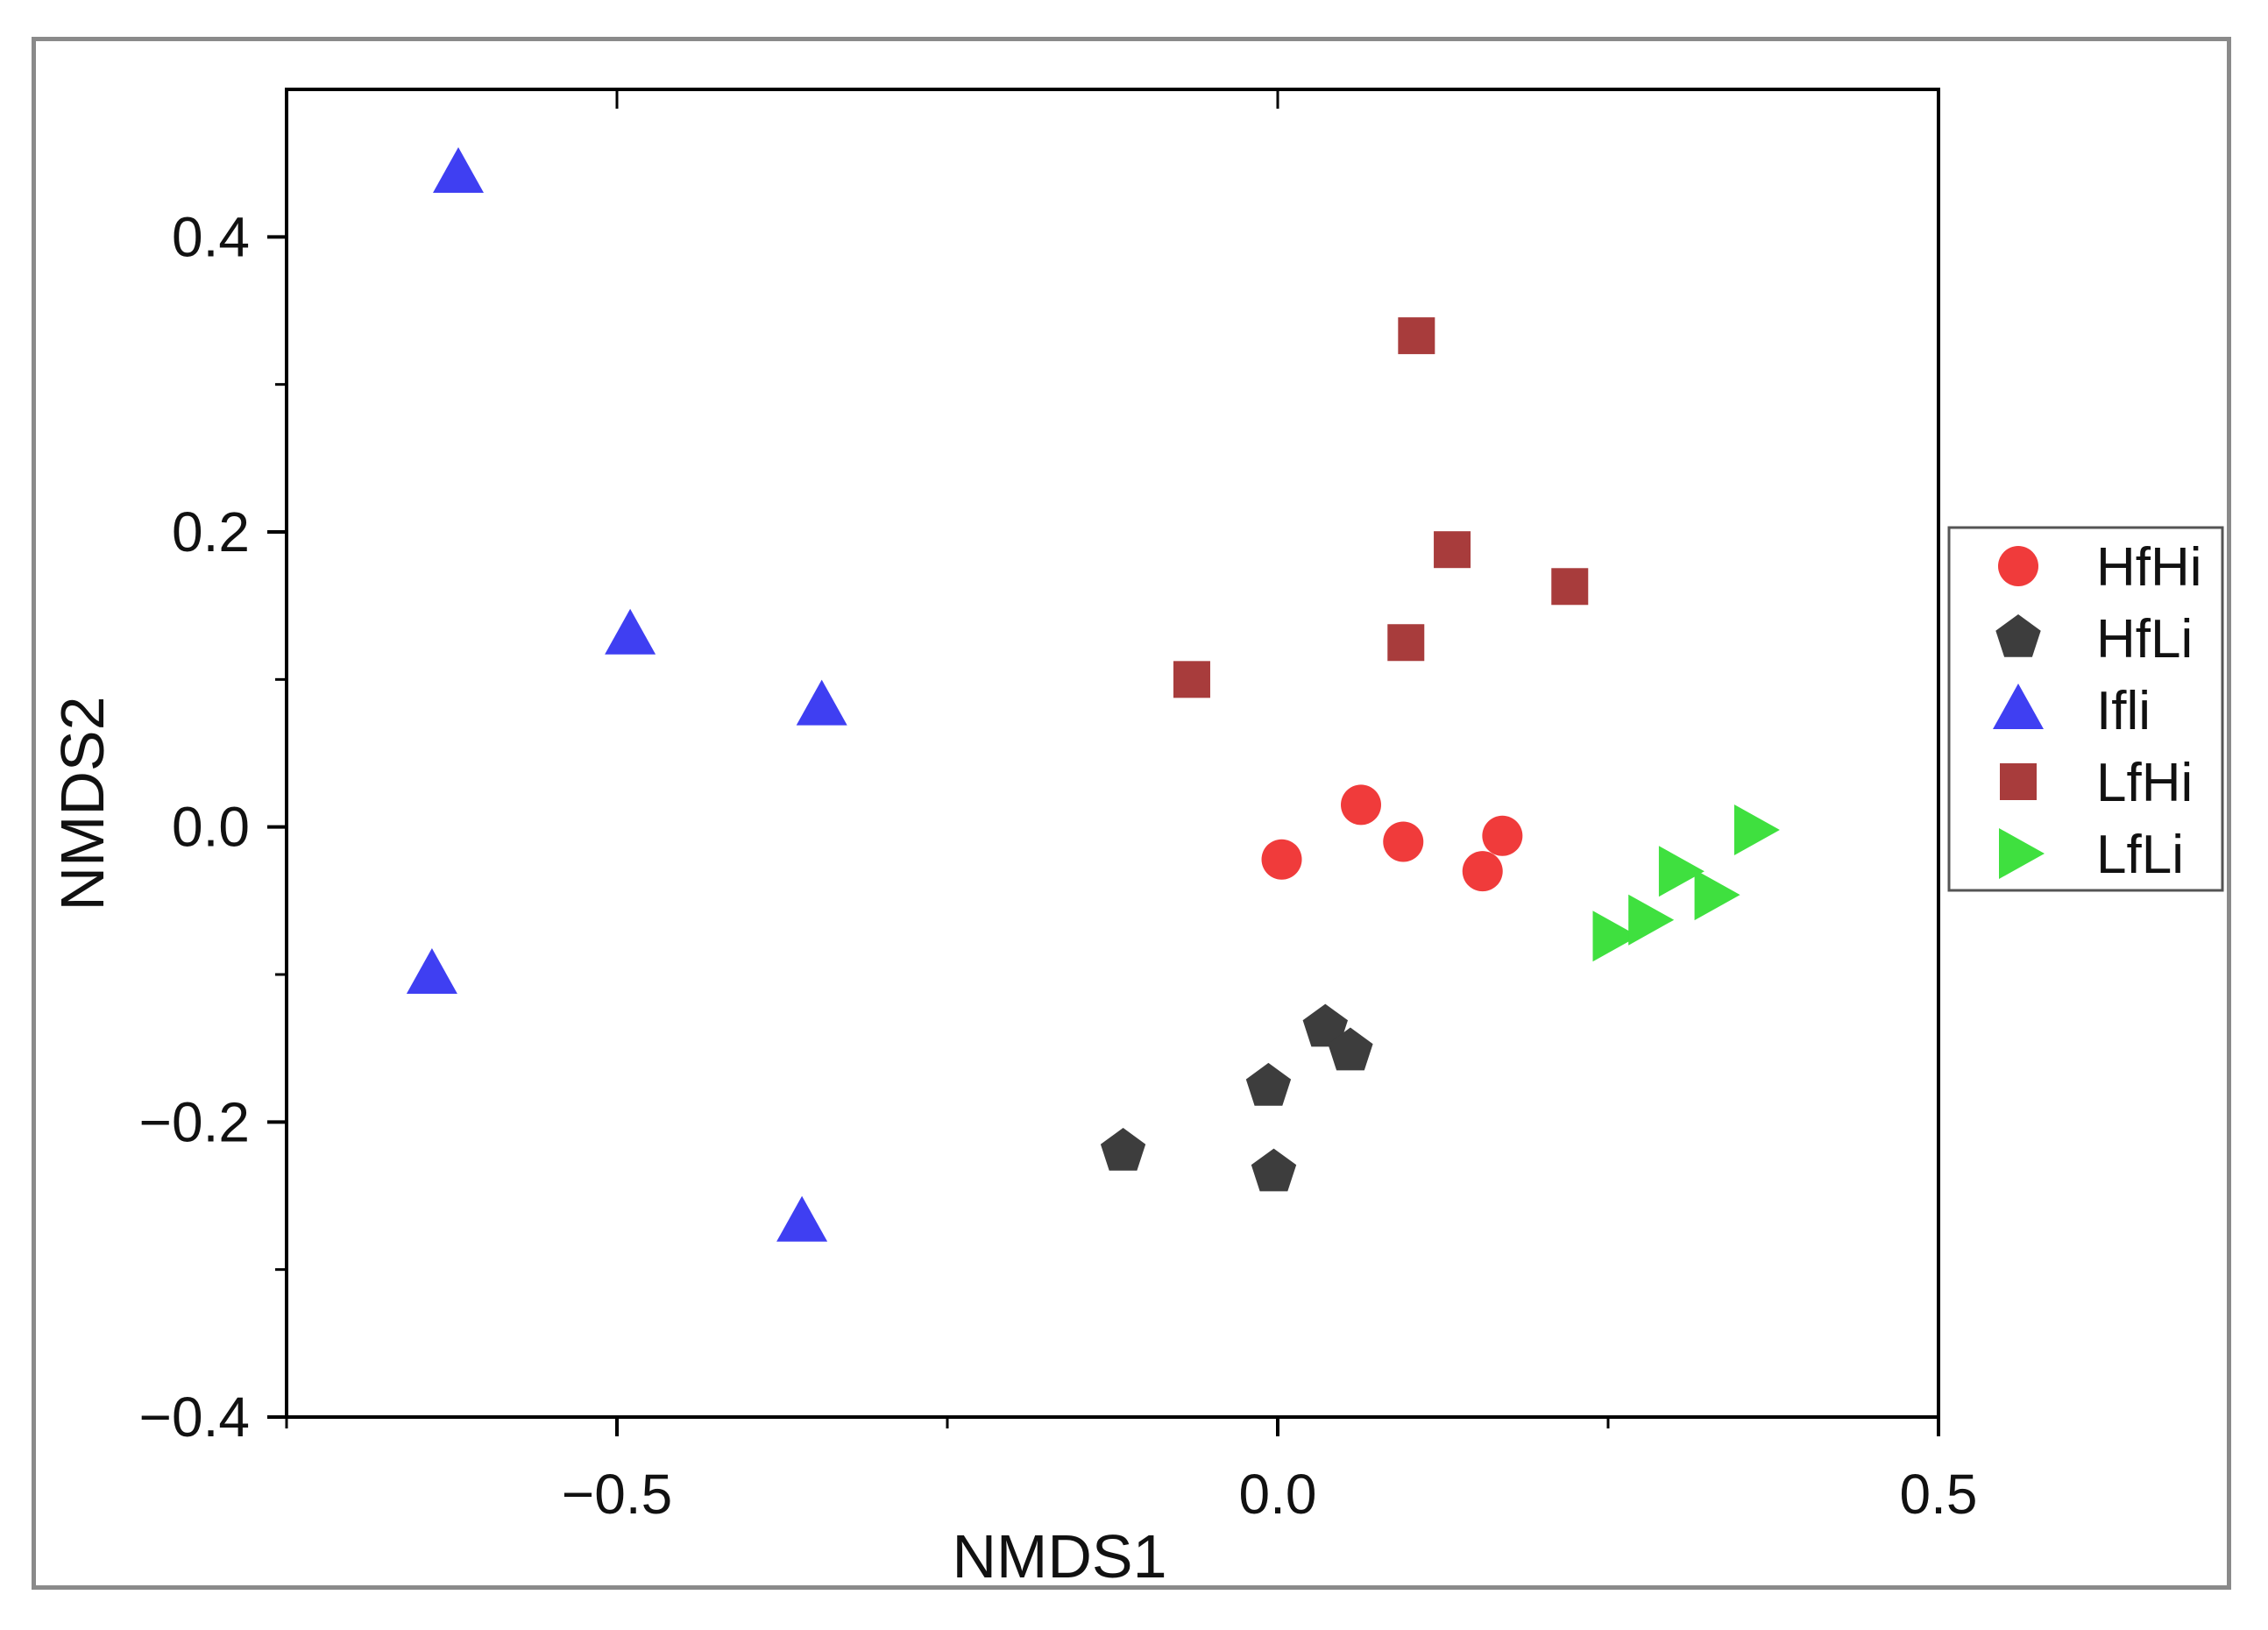 Image resolution: width=2268 pixels, height=1630 pixels. What do you see at coordinates (2149, 567) in the screenshot?
I see `legend-label: HfHi` at bounding box center [2149, 567].